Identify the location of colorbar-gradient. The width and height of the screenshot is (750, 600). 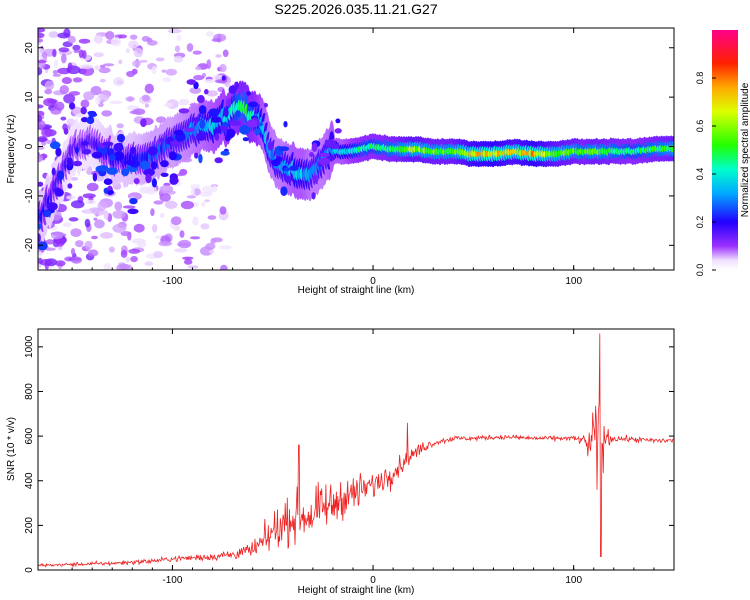
(725, 150).